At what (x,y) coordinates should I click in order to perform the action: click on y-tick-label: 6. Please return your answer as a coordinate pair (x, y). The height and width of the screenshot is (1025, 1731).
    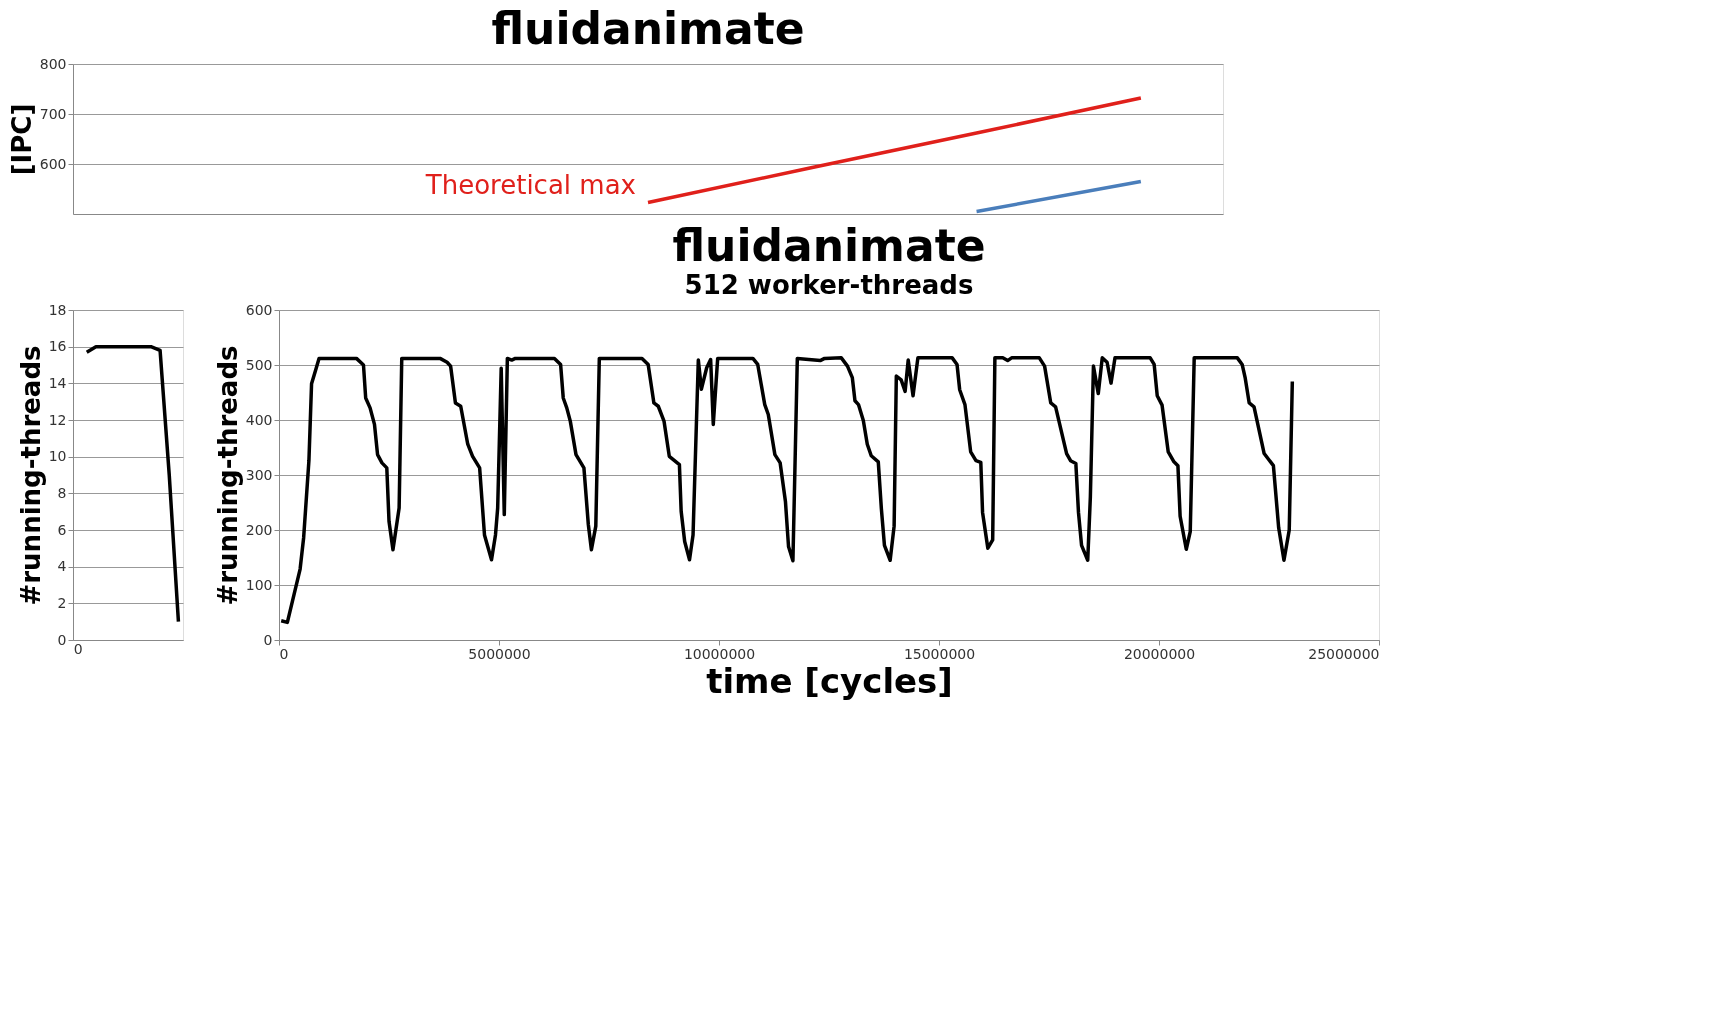
    Looking at the image, I should click on (62, 529).